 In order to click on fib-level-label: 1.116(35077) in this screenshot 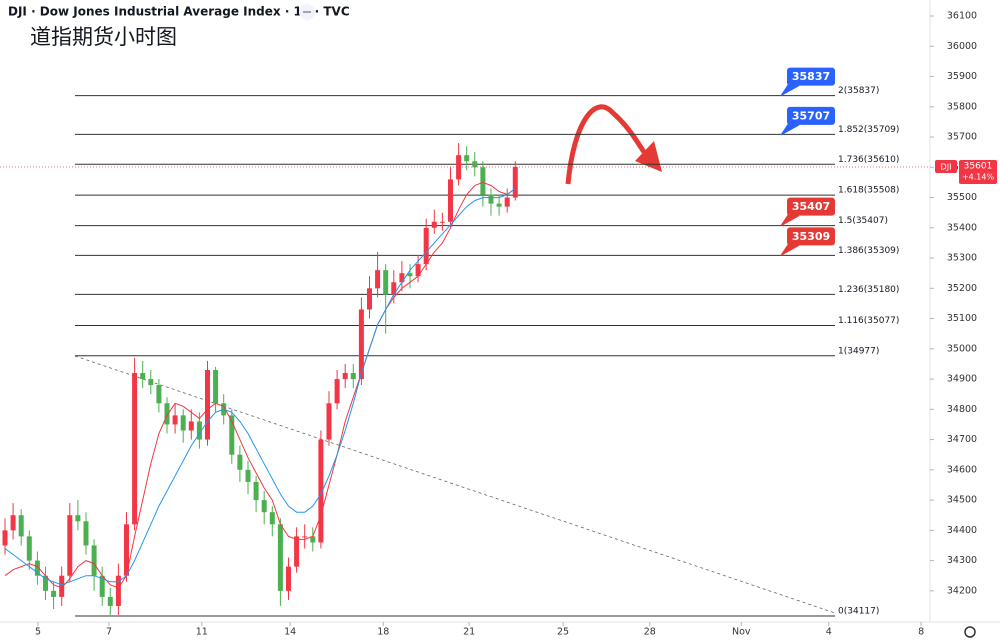, I will do `click(868, 321)`.